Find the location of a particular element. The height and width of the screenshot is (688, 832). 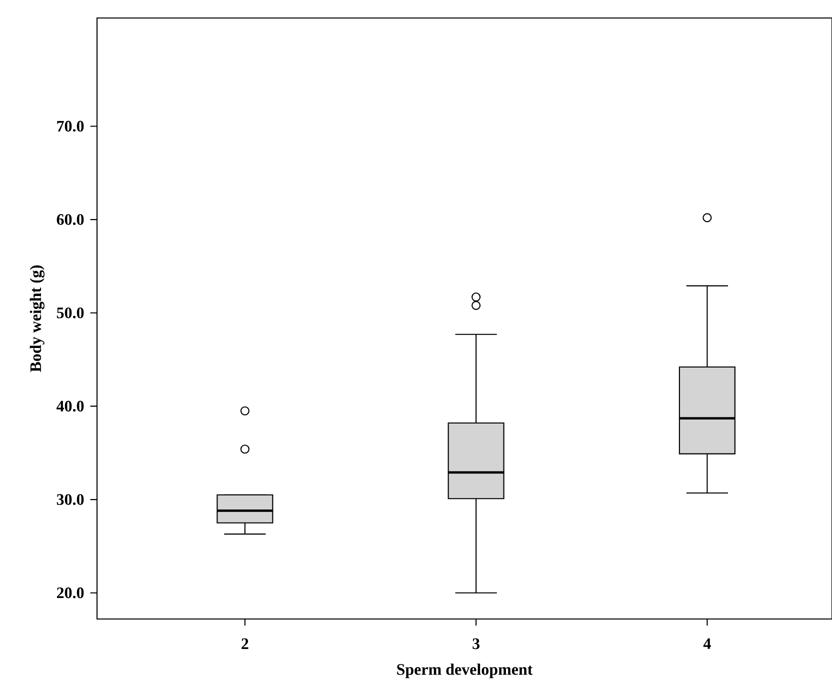

y-tick-label: 50.0 is located at coordinates (70, 312).